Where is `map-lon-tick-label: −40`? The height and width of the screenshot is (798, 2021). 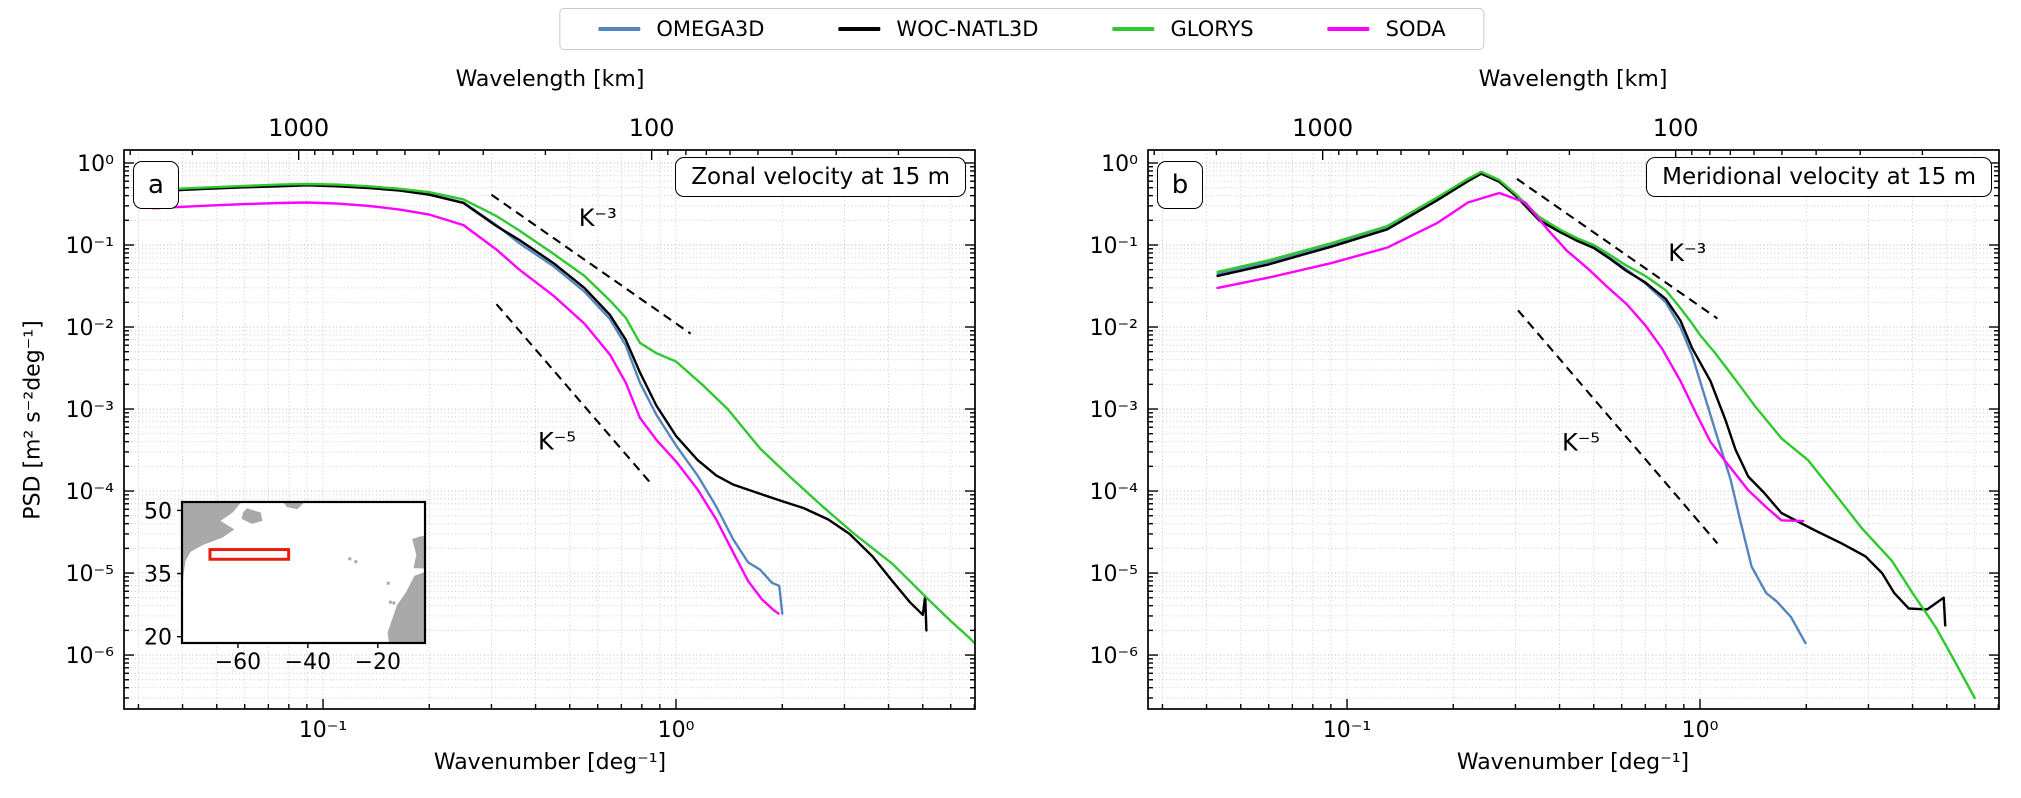
map-lon-tick-label: −40 is located at coordinates (308, 662).